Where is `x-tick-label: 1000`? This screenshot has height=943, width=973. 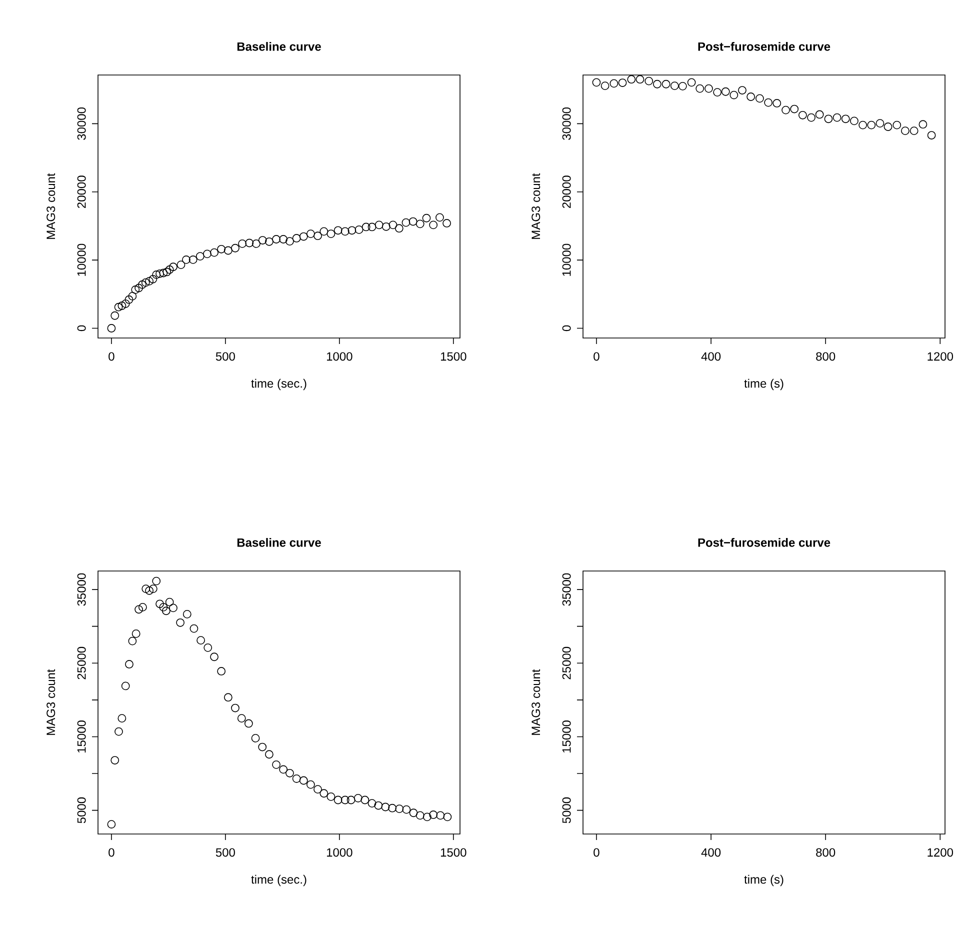 x-tick-label: 1000 is located at coordinates (339, 852).